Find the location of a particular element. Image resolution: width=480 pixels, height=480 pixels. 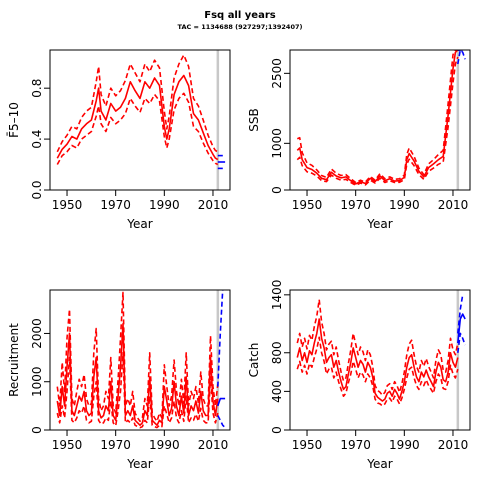

y-axis-label: F̄5–10 is located at coordinates (14, 120).